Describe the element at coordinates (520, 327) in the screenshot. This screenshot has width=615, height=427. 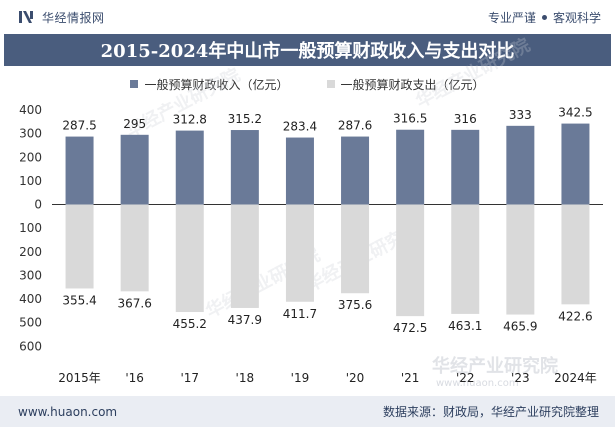
I see `expenditure-data-label: 465.9` at that location.